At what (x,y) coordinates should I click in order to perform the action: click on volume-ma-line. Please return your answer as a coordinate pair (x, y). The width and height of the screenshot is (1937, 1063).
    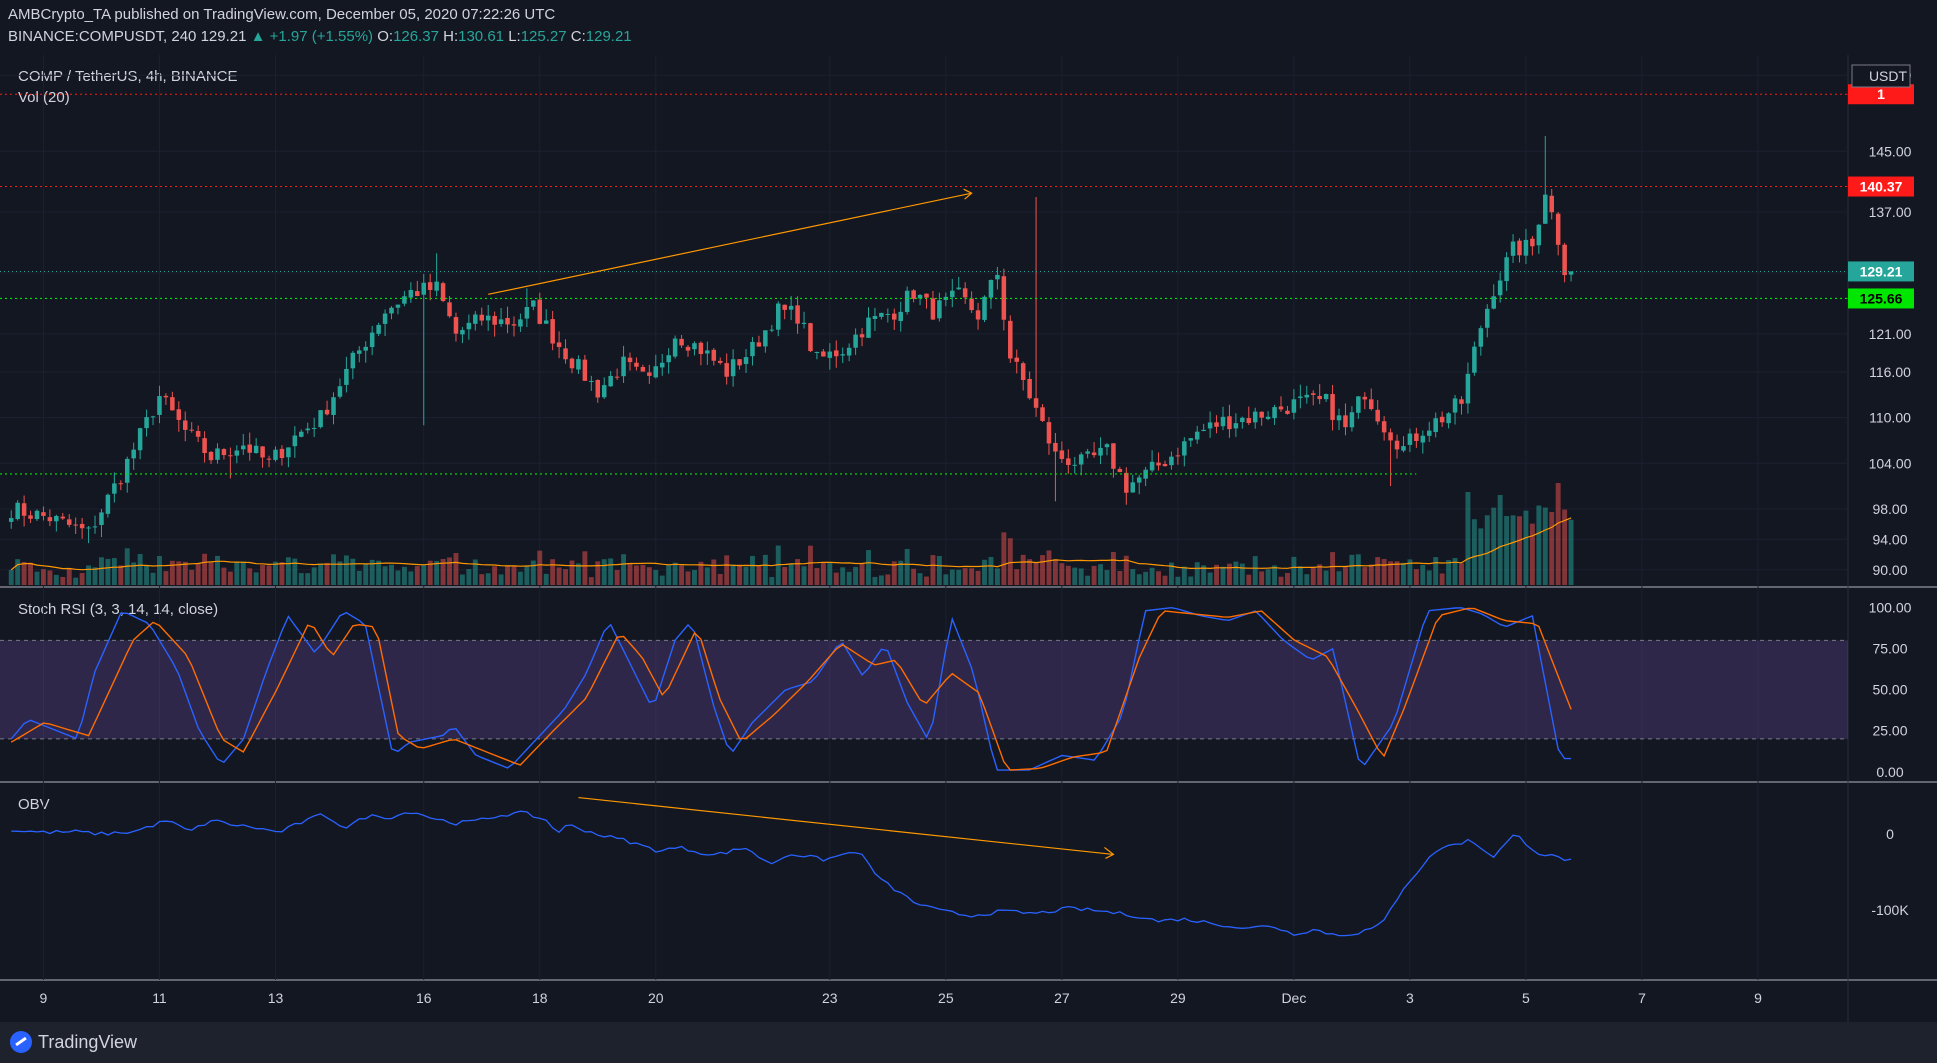
    Looking at the image, I should click on (791, 544).